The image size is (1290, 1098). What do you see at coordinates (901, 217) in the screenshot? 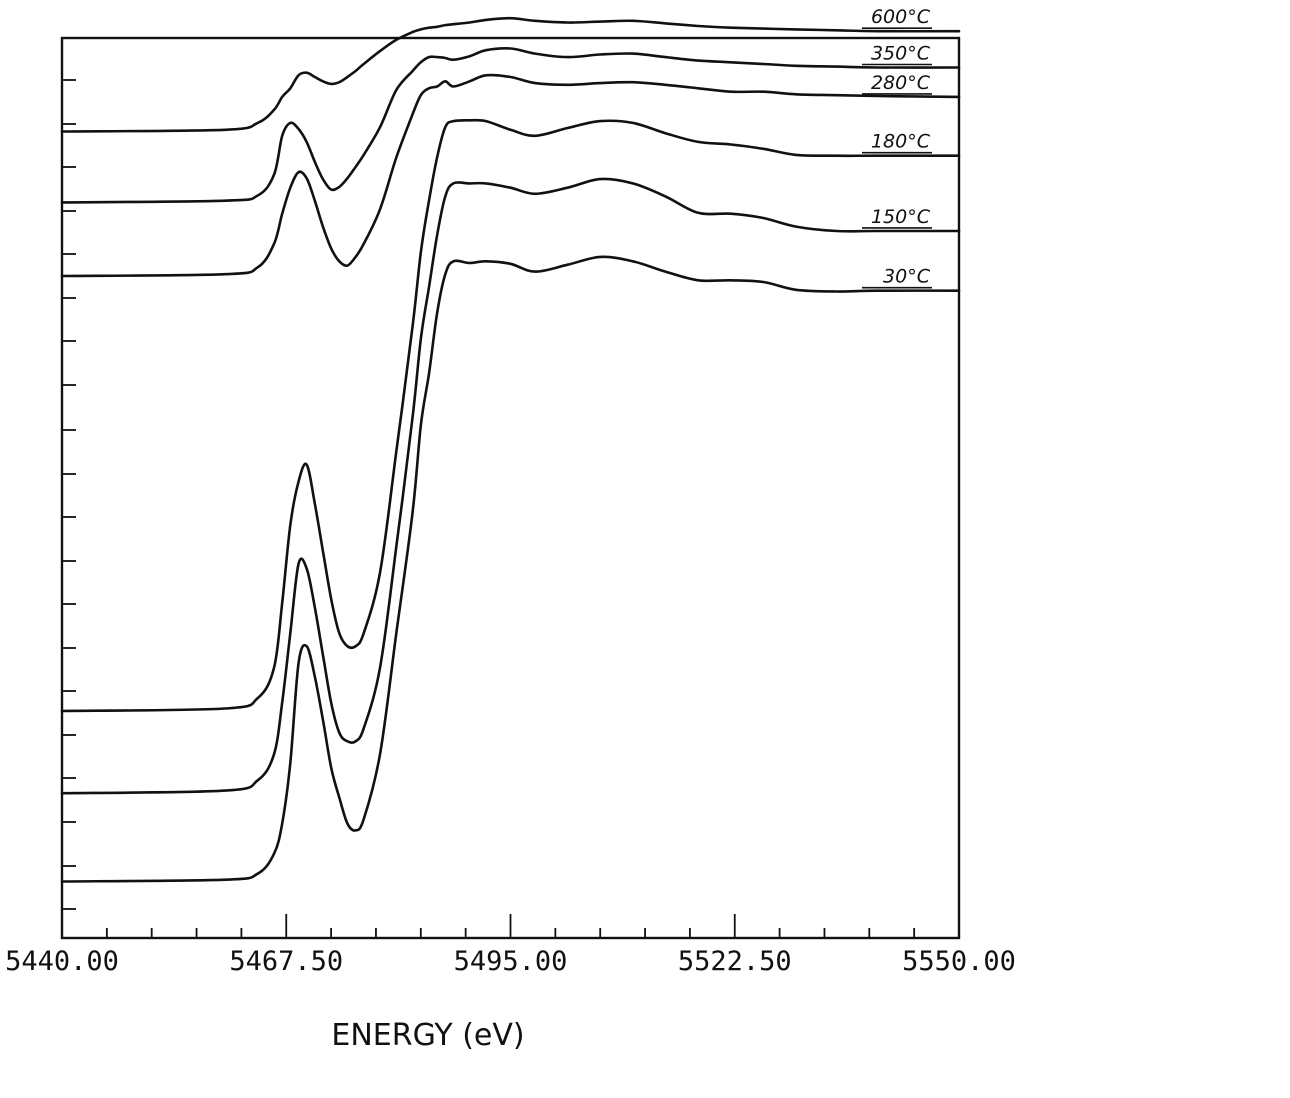
I see `series-label: 150°C` at bounding box center [901, 217].